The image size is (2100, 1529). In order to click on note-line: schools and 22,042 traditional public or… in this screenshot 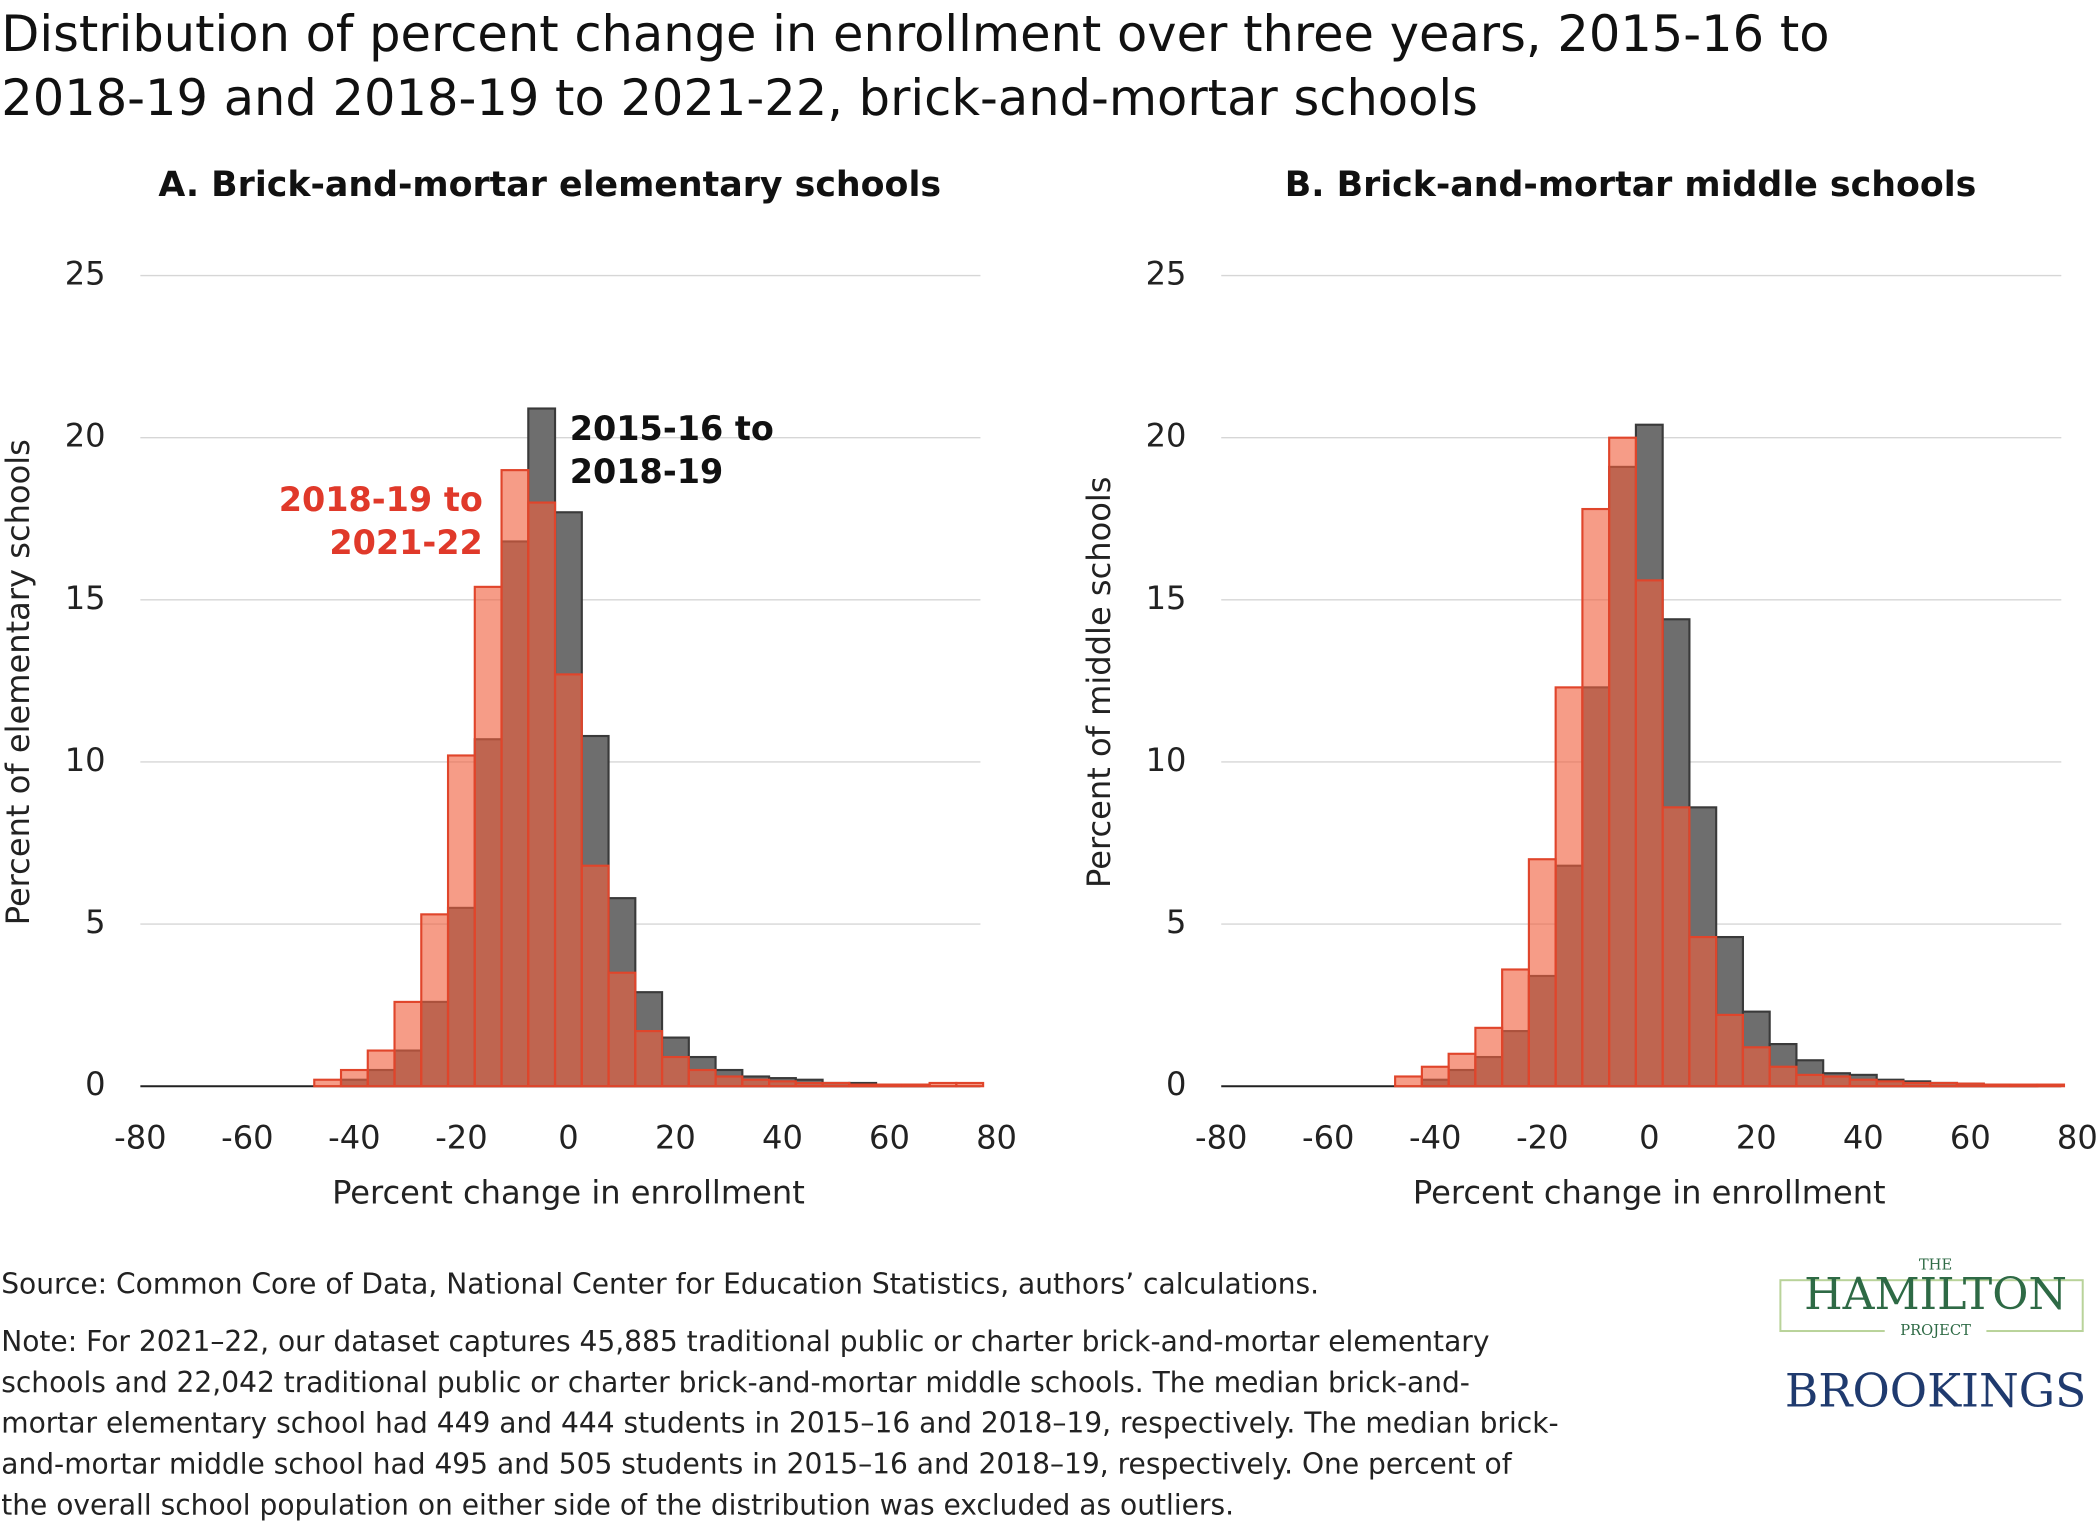, I will do `click(735, 1382)`.